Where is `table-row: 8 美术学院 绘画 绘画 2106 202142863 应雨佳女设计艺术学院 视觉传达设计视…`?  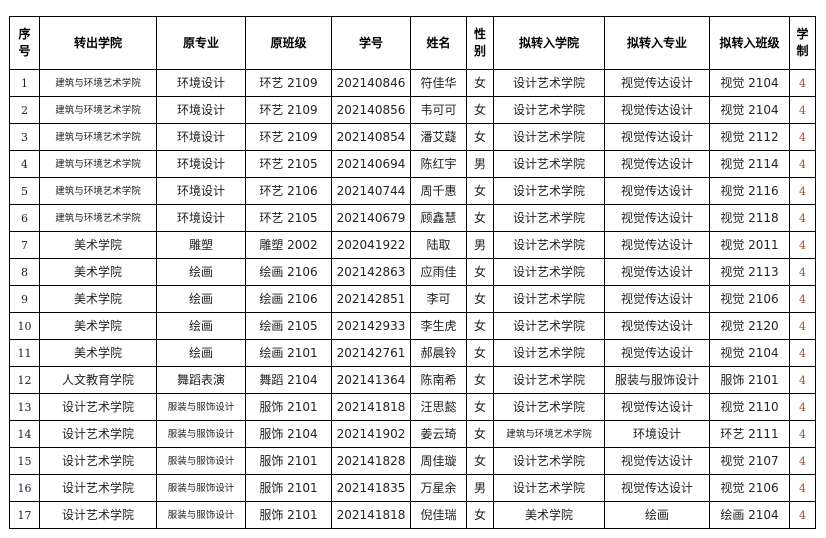
table-row: 8 美术学院 绘画 绘画 2106 202142863 应雨佳女设计艺术学院 视觉传达设计视… is located at coordinates (412, 272).